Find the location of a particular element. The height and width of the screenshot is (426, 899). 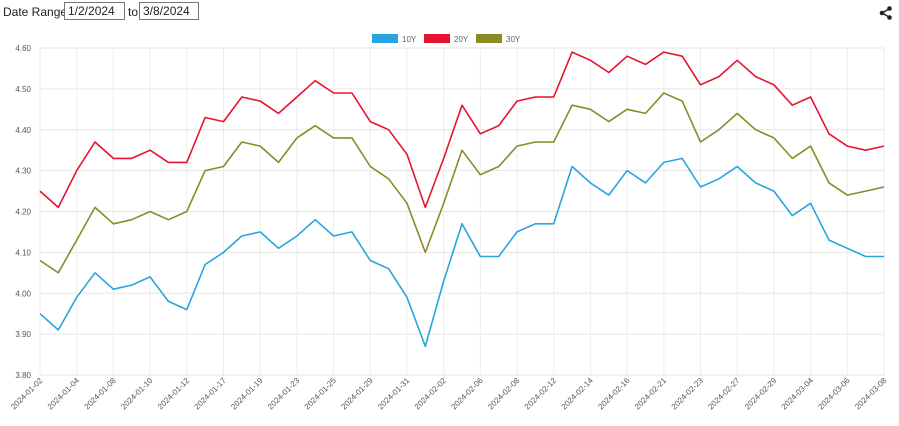

y-tick-label: 4.50 is located at coordinates (23, 89).